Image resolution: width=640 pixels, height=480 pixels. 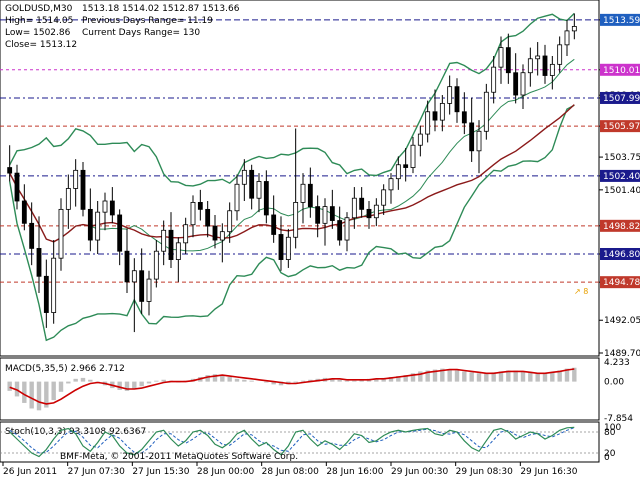 I want to click on curr-range-label: Current Days Range= 130, so click(x=141, y=33).